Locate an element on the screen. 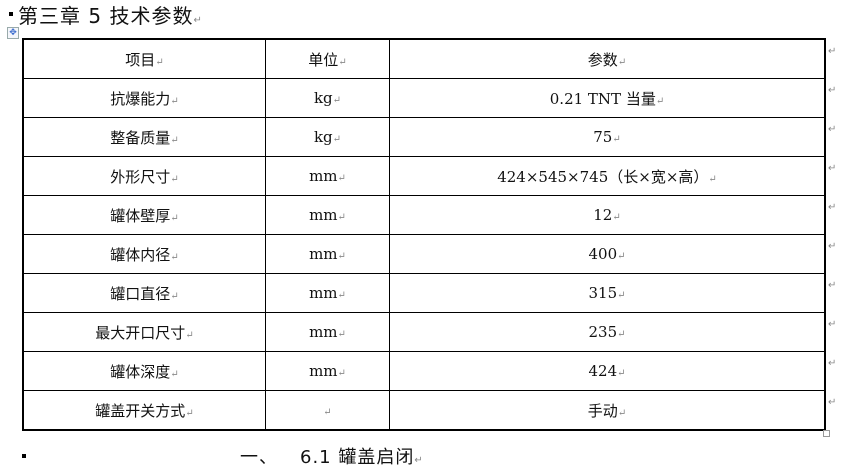 This screenshot has width=855, height=470. table-header-row: 项目↵ 单位↵ 参数↵ is located at coordinates (424, 58).